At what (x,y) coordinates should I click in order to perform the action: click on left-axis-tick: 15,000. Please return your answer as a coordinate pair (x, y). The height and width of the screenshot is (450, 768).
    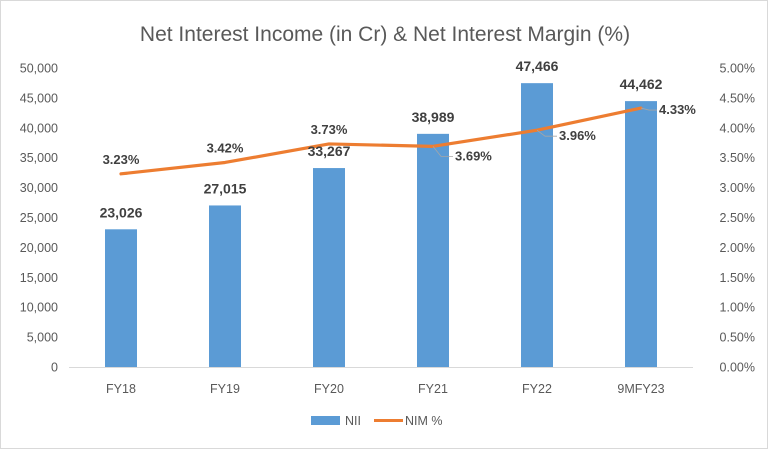
    Looking at the image, I should click on (39, 278).